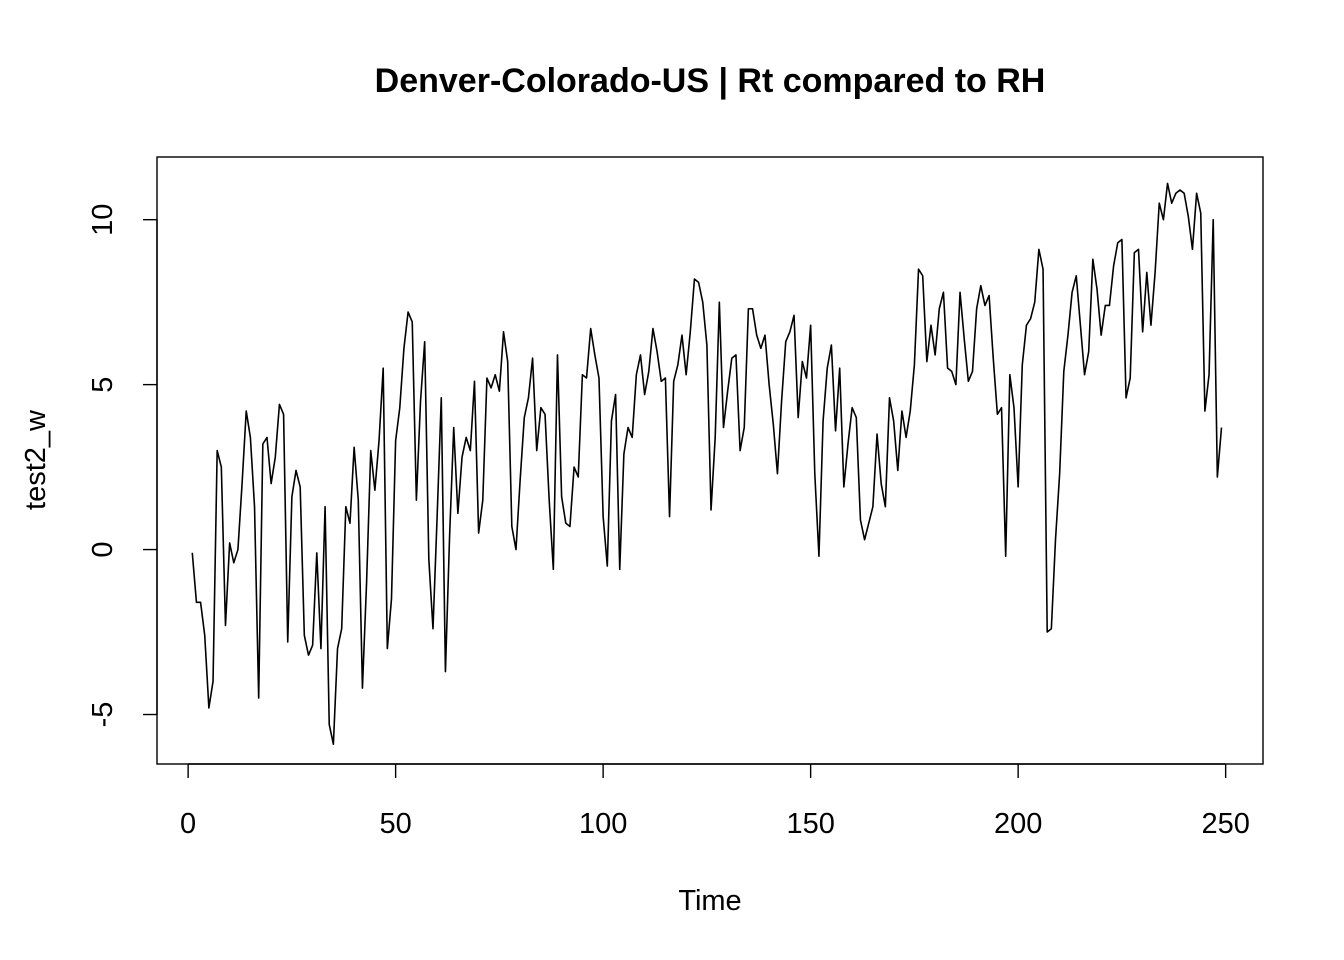 This screenshot has height=960, width=1344. I want to click on x-tick-label: 50, so click(395, 824).